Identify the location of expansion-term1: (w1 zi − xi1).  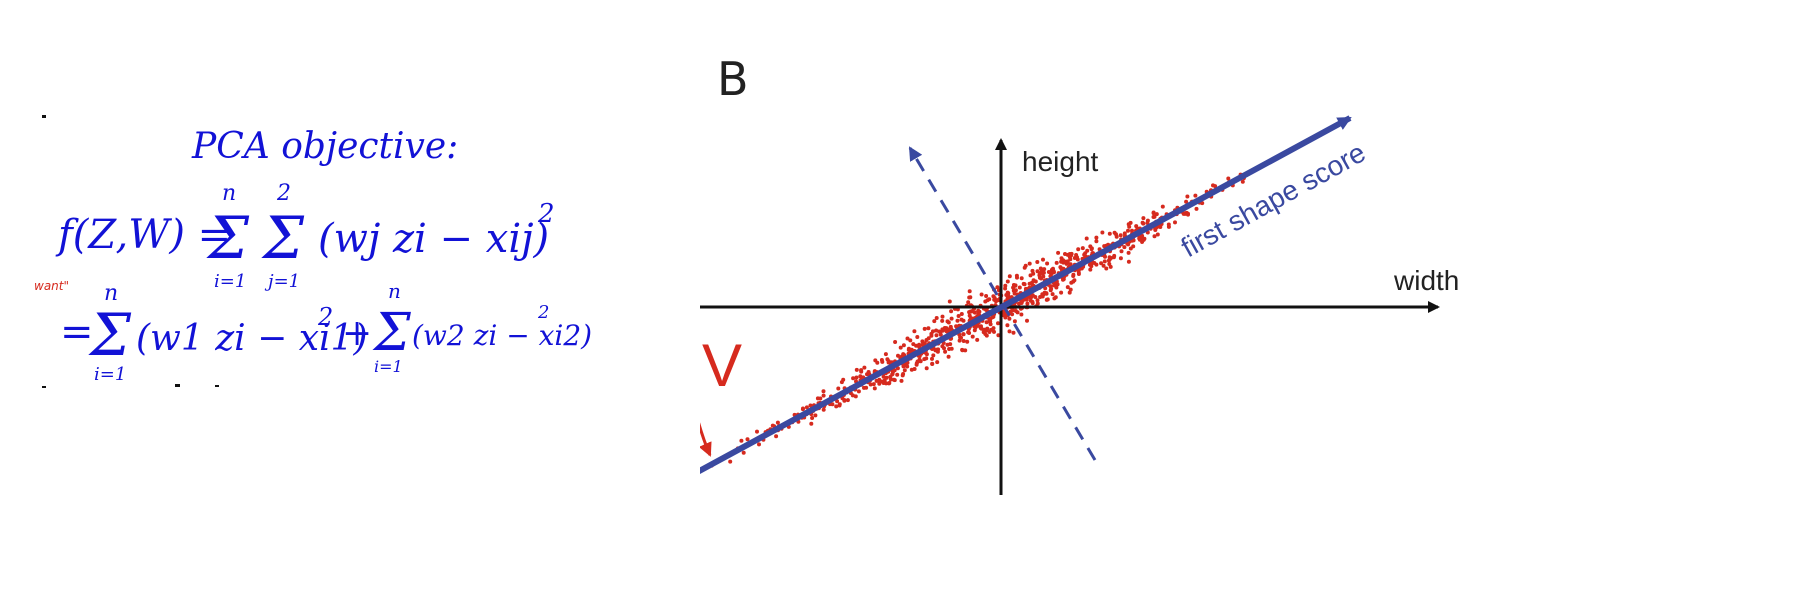
(252, 338).